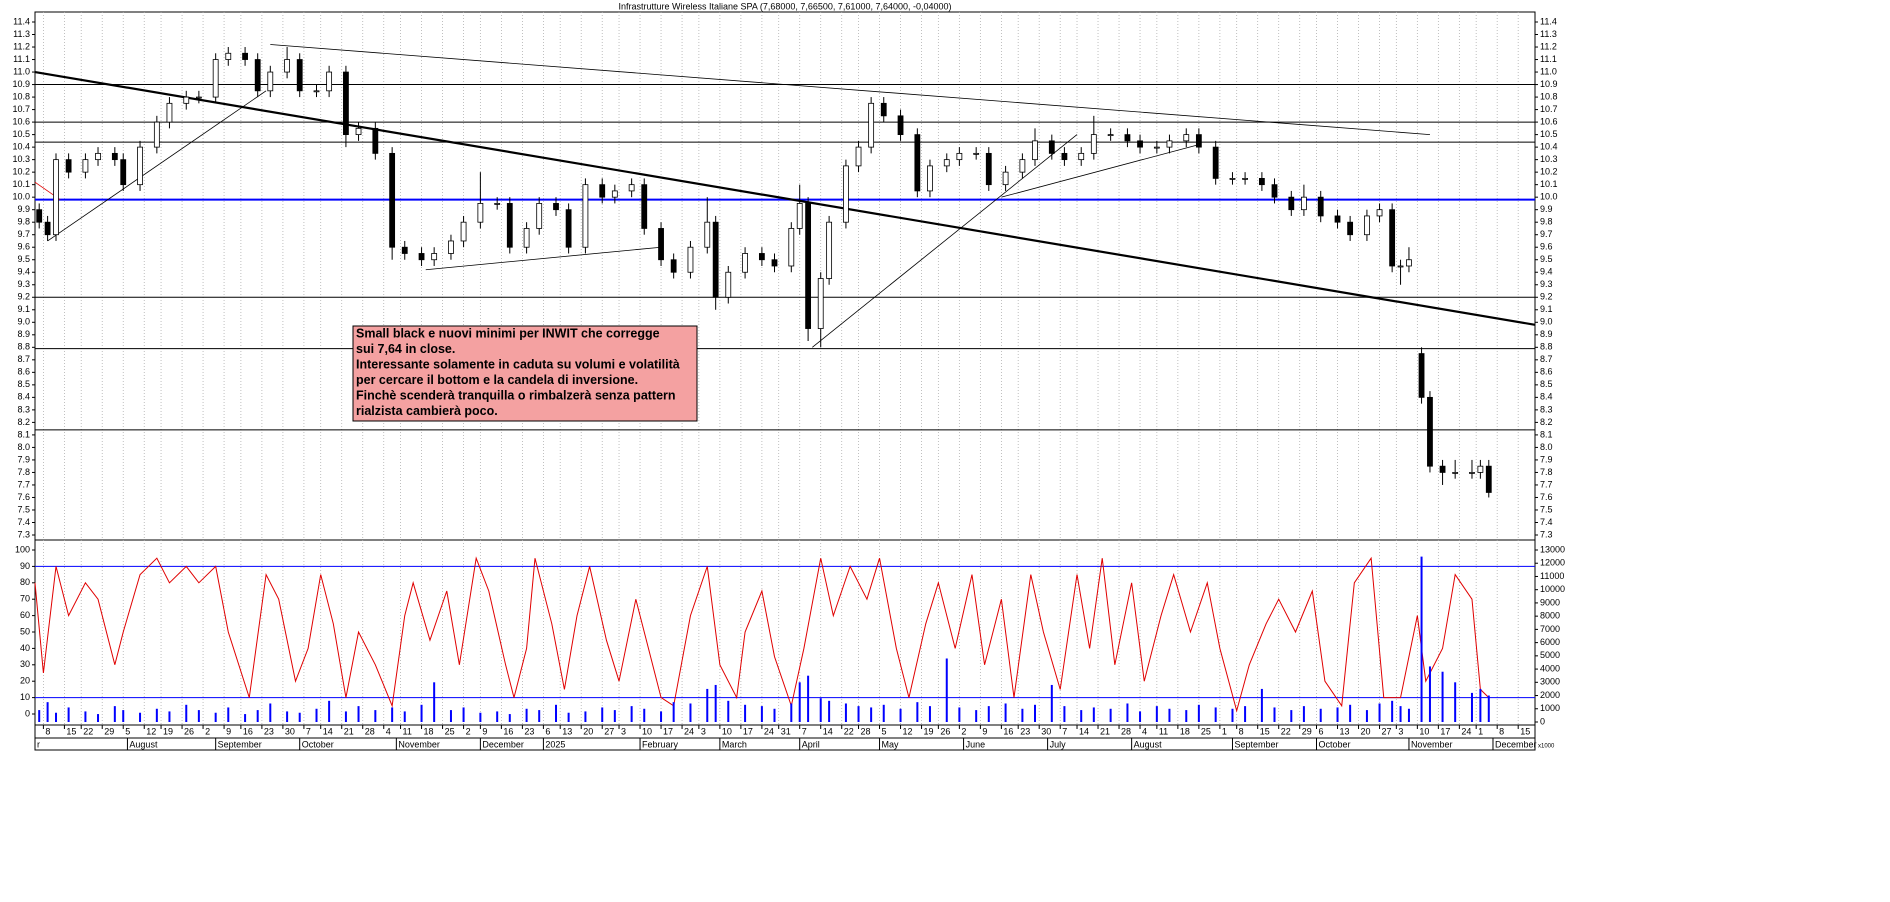 This screenshot has height=902, width=1890. What do you see at coordinates (1549, 84) in the screenshot?
I see `y-tick-label: 10.9` at bounding box center [1549, 84].